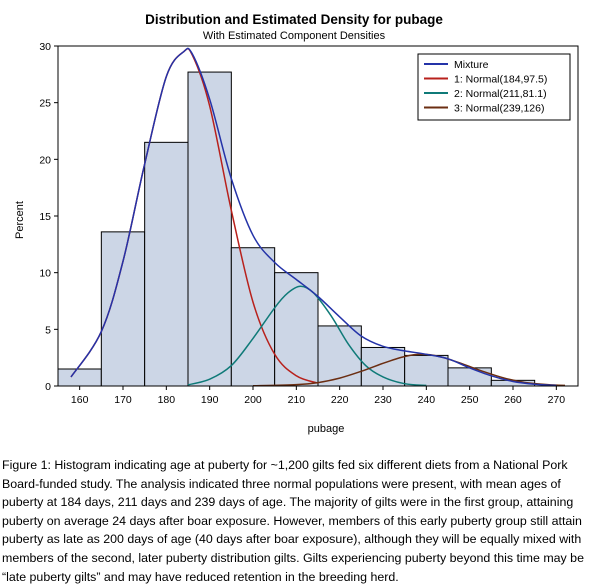 The image size is (595, 588). What do you see at coordinates (499, 109) in the screenshot?
I see `legend-label-3: 3: Normal(239,126)` at bounding box center [499, 109].